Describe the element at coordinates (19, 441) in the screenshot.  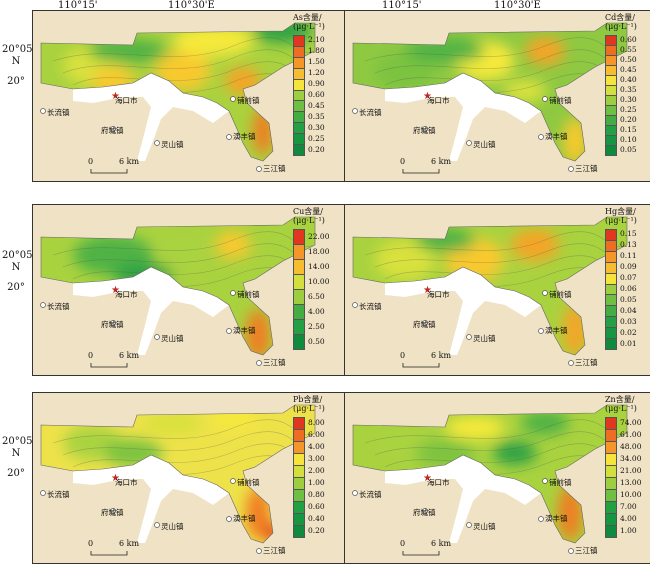
I see `lat-20-05: 20°05'` at that location.